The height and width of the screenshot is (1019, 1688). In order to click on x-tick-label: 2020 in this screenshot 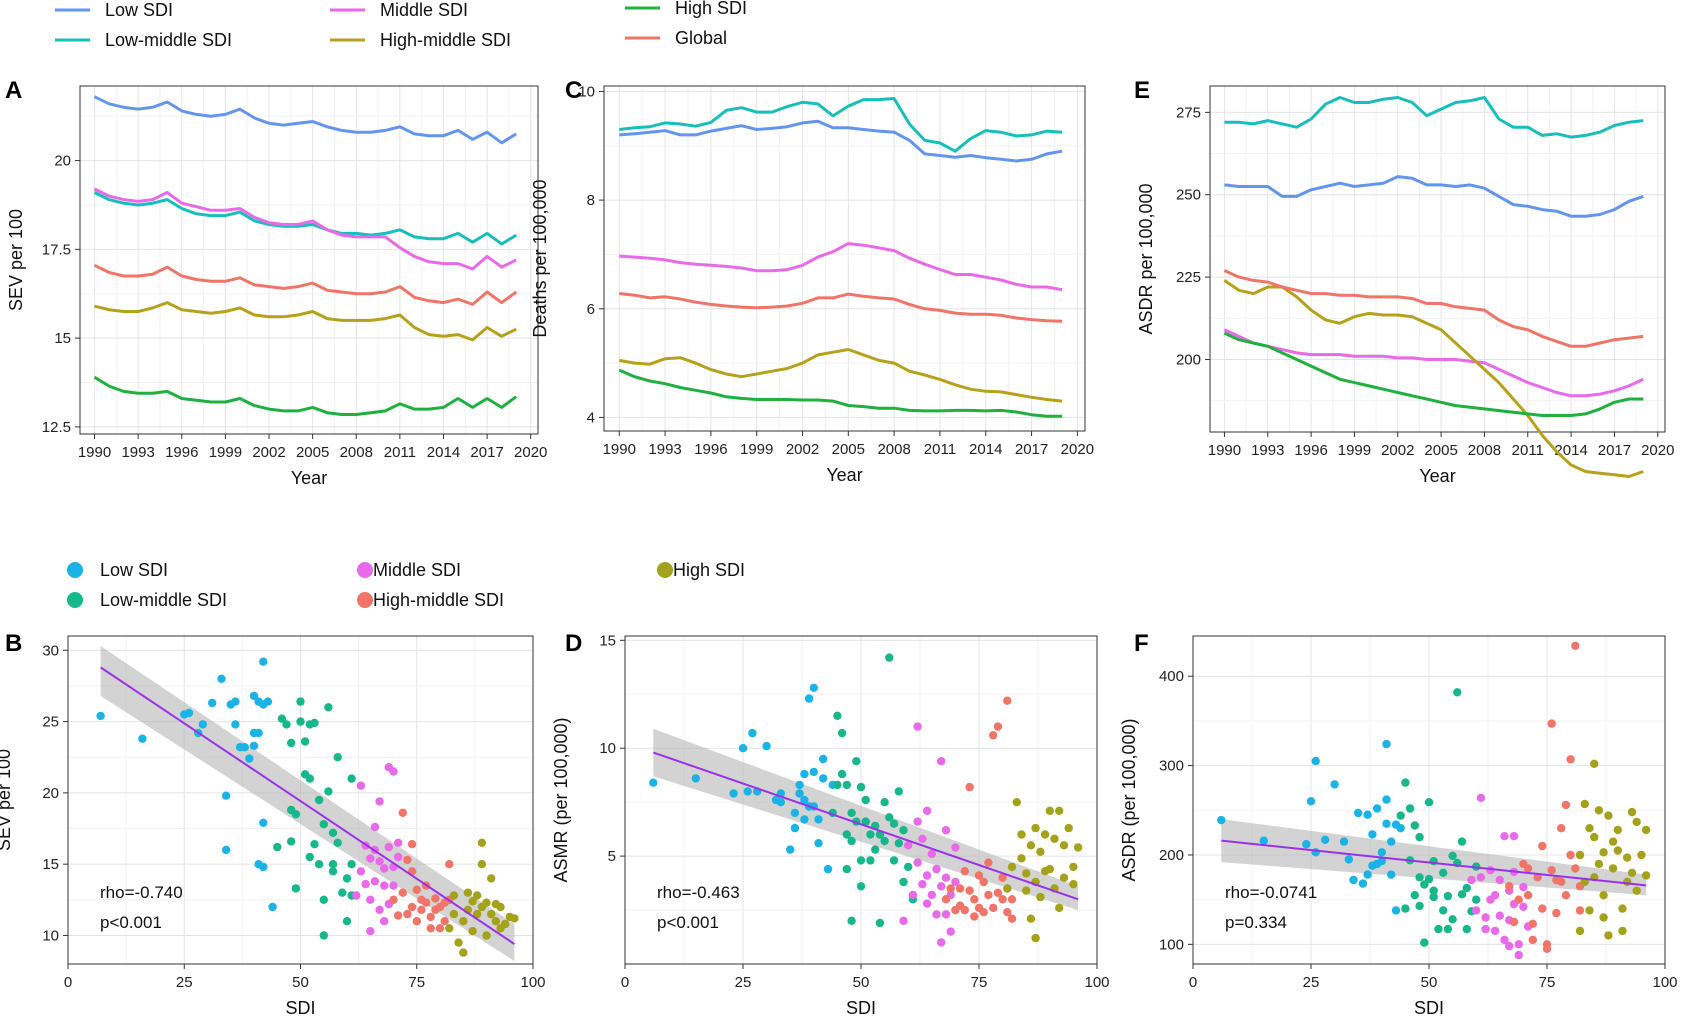, I will do `click(530, 452)`.